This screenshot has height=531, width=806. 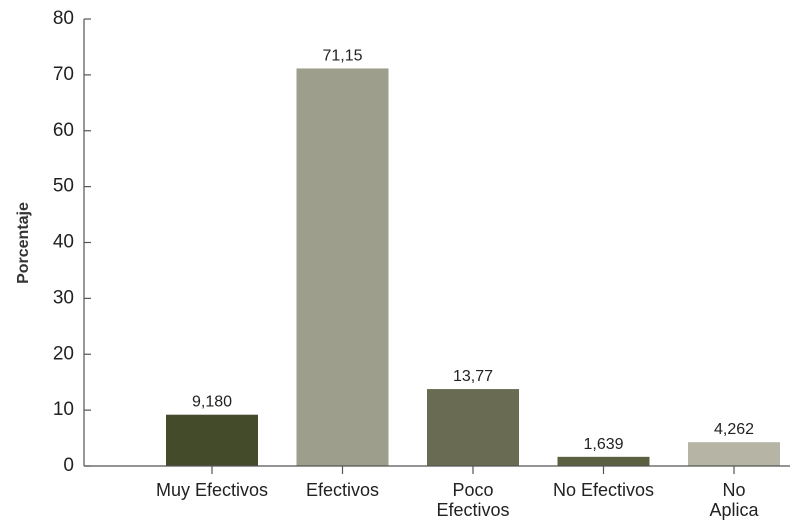 I want to click on y-tick-label: 20, so click(x=63, y=353).